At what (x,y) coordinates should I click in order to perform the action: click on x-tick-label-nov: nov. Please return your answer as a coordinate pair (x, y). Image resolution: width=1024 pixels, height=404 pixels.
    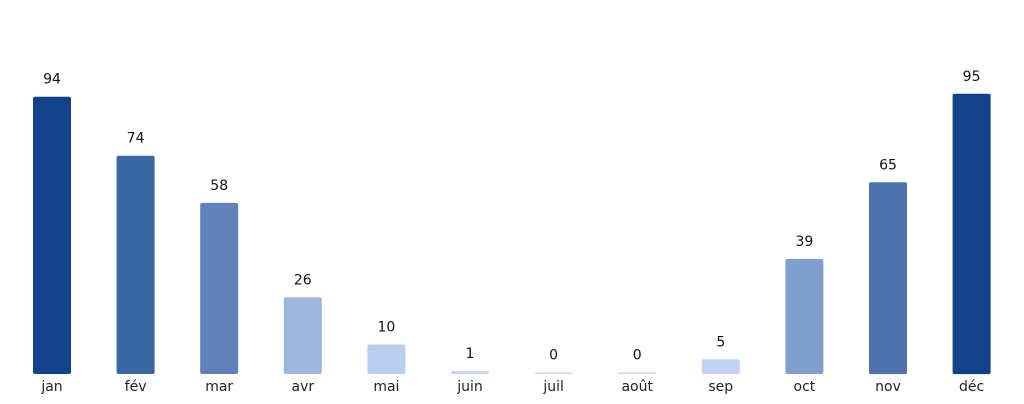
    Looking at the image, I should click on (888, 387).